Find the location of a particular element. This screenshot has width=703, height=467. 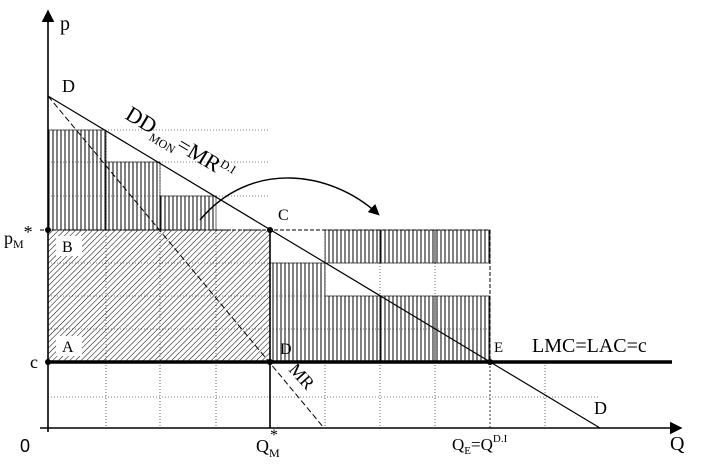

origin-label: 0 is located at coordinates (25, 446).